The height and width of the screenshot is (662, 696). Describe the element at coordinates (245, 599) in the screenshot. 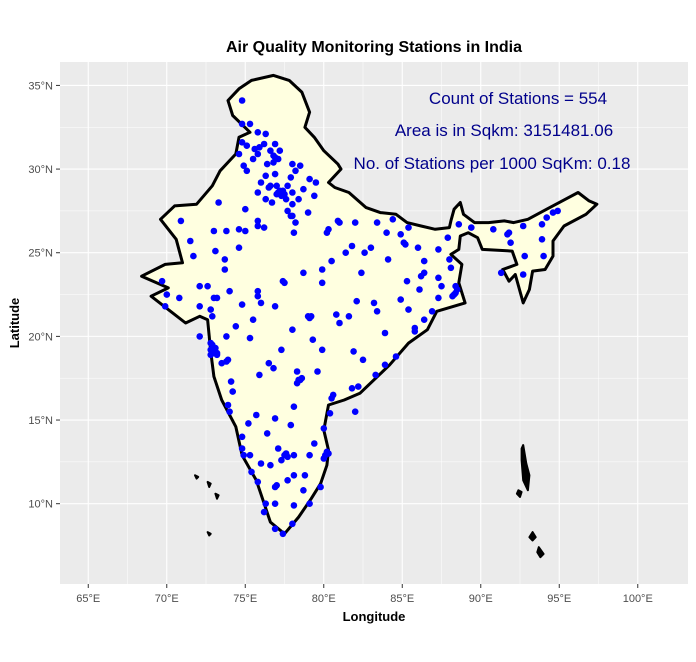

I see `x-tick-label: 75°E` at that location.